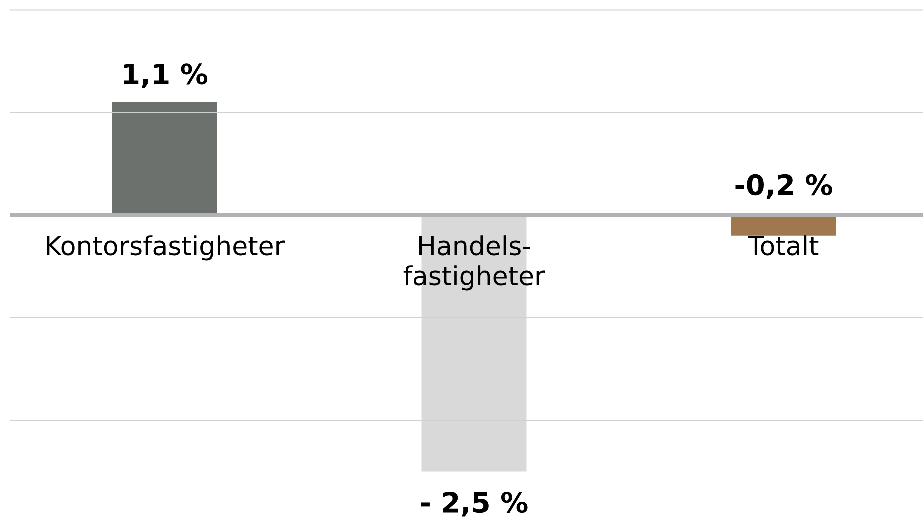  Describe the element at coordinates (783, 246) in the screenshot. I see `x-tick-label: Totalt` at that location.